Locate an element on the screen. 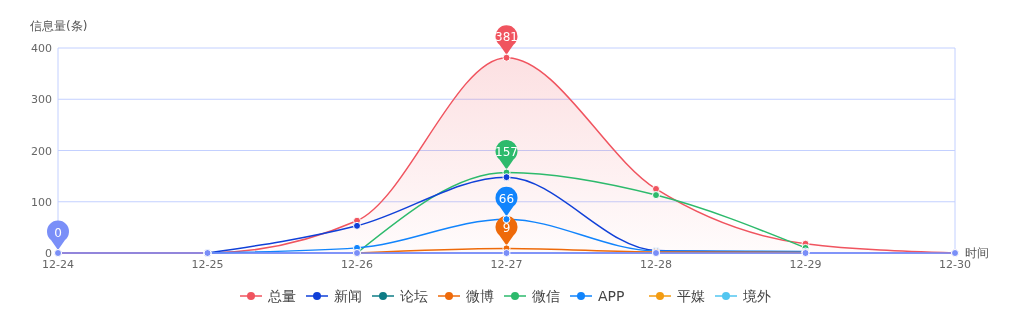  legend-label: 总量 is located at coordinates (281, 296).